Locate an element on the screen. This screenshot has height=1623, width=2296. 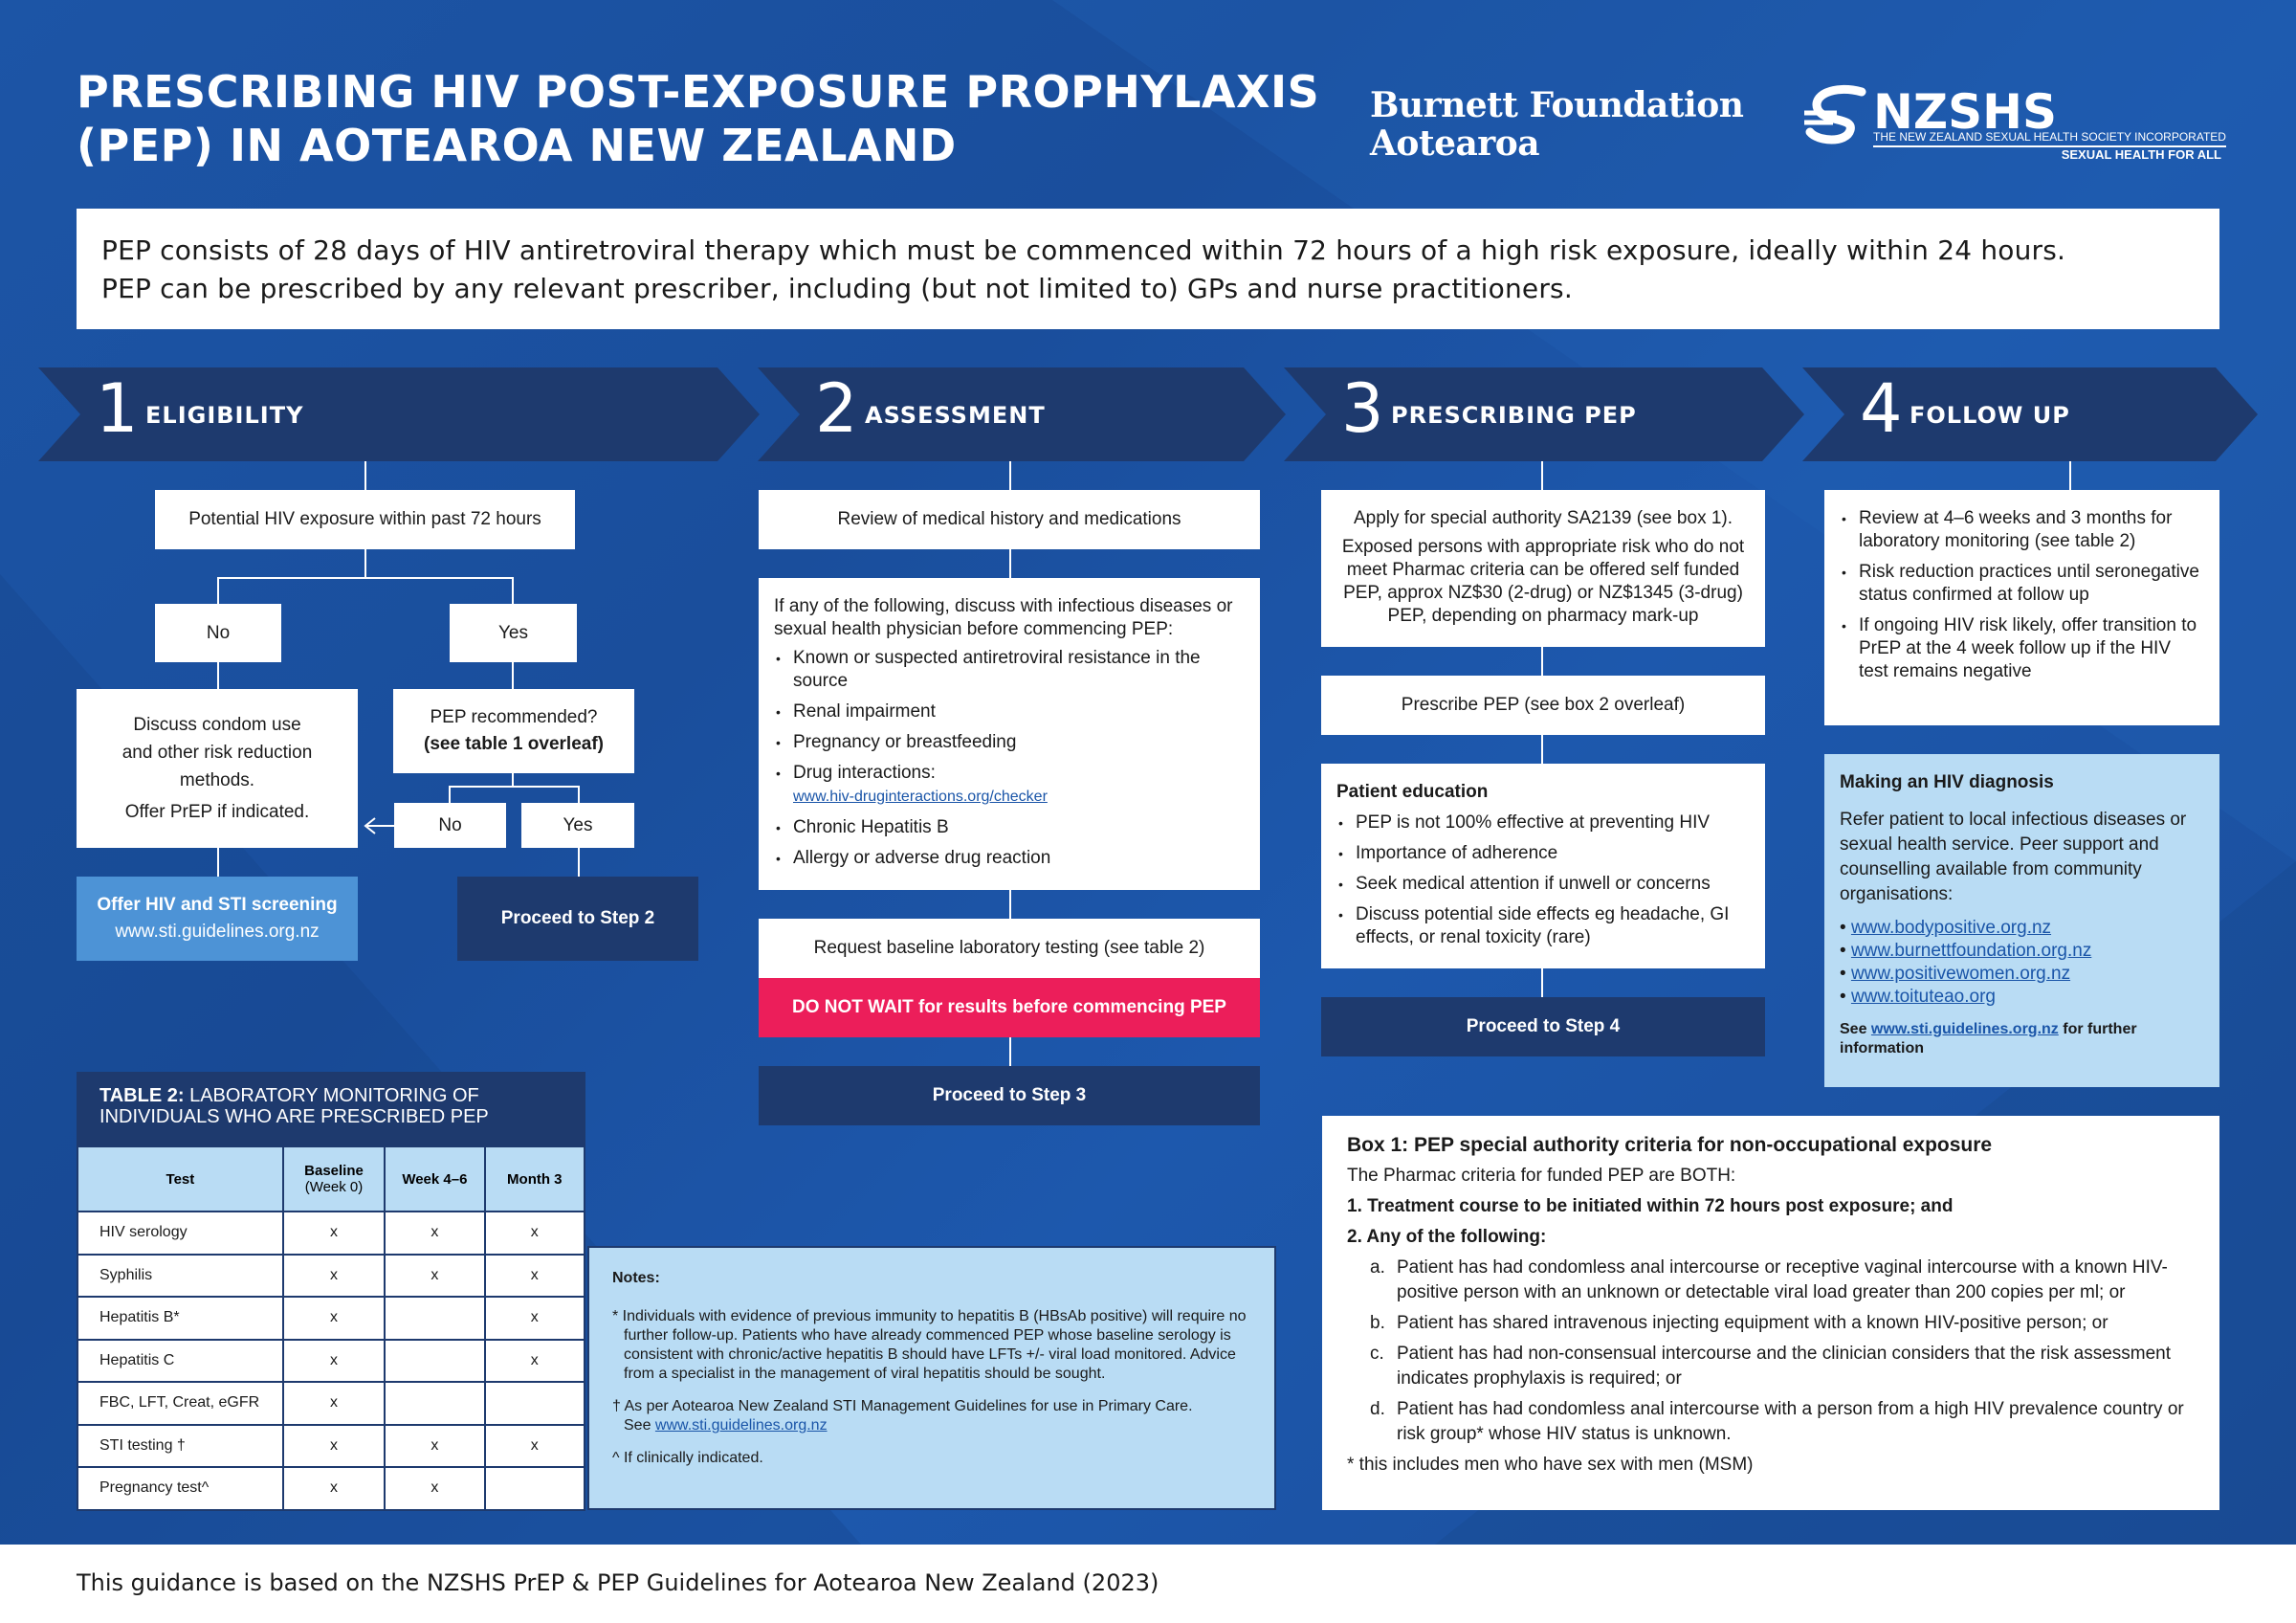
prescribe-pep-box: Prescribe PEP (see box 2 overleaf) is located at coordinates (1543, 705).